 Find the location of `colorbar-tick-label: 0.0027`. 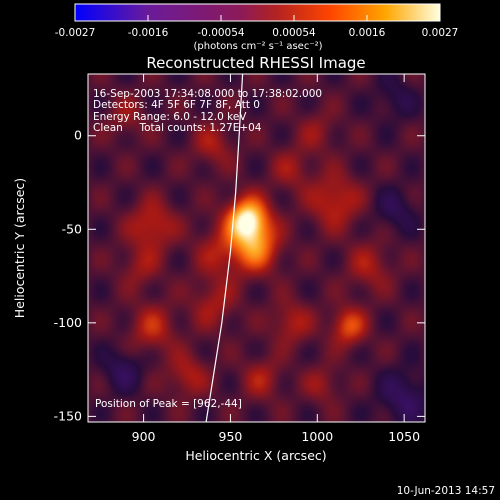

colorbar-tick-label: 0.0027 is located at coordinates (440, 33).